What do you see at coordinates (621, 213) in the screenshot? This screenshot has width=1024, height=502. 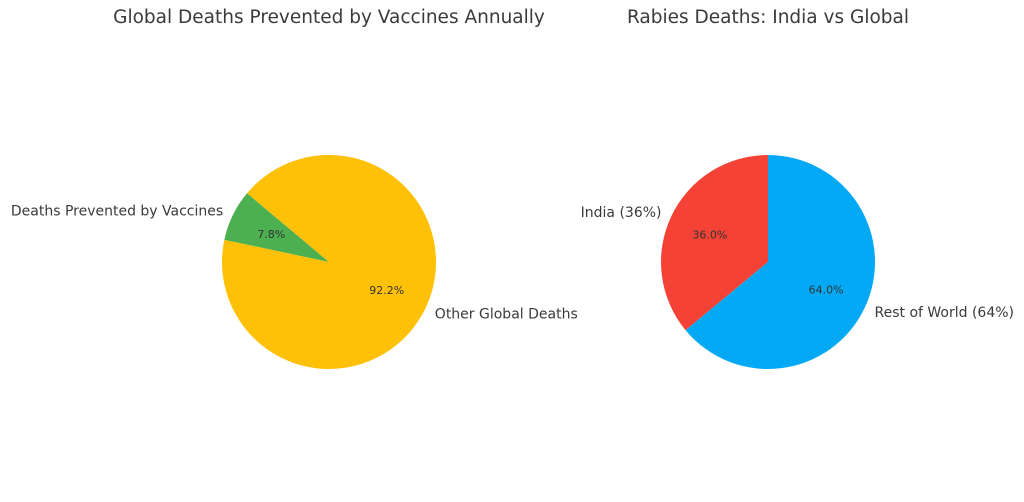 I see `rabies-slice-0-label: India (36%)` at bounding box center [621, 213].